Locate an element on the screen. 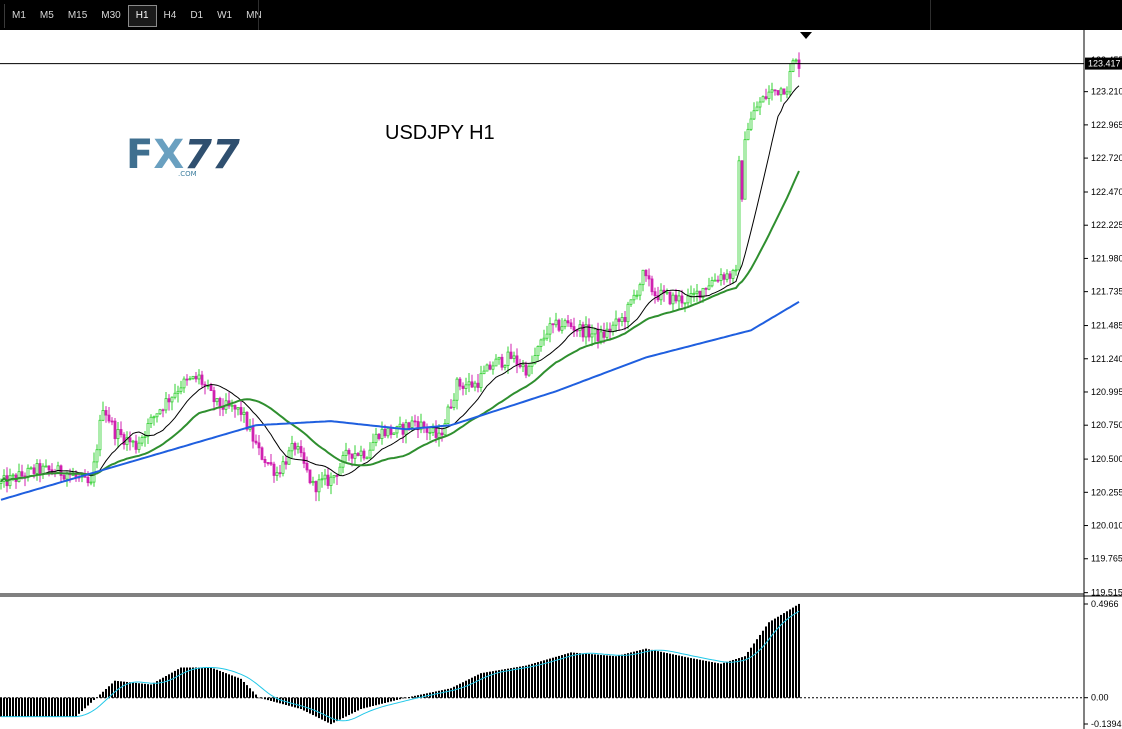  shift-marker-icon is located at coordinates (806, 35).